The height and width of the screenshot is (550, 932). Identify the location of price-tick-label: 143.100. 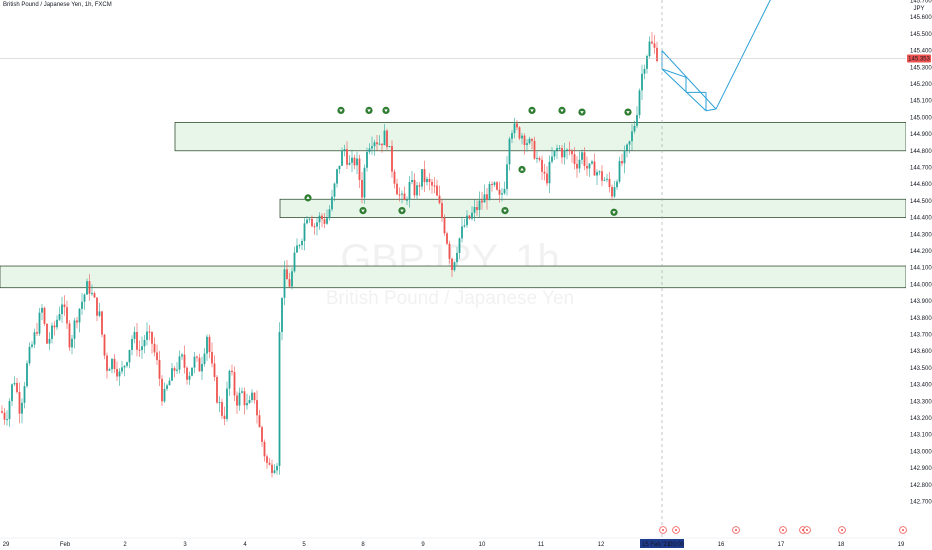
(921, 436).